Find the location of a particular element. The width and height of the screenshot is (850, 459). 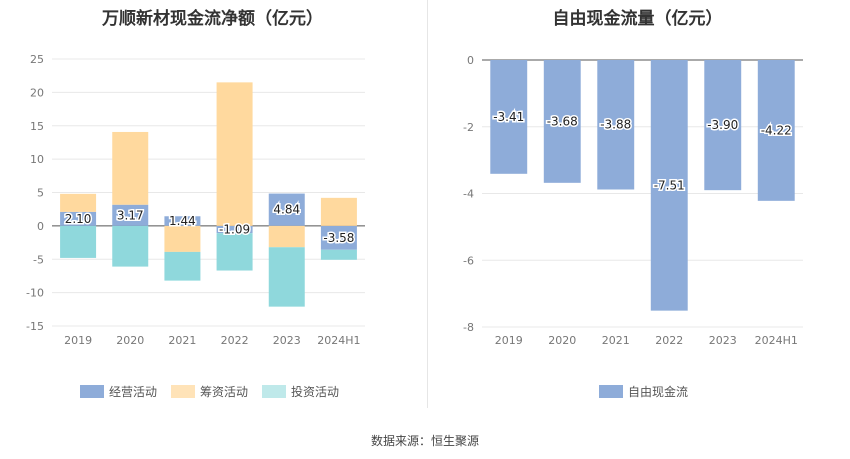

bar-investing-2023 is located at coordinates (286, 277).